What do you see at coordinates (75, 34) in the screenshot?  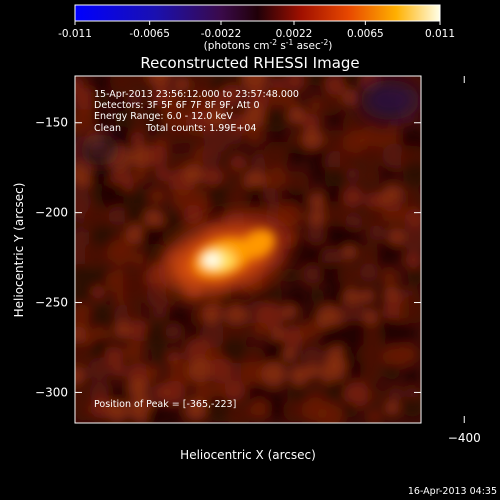 I see `colorbar-tick-label: -0.011` at bounding box center [75, 34].